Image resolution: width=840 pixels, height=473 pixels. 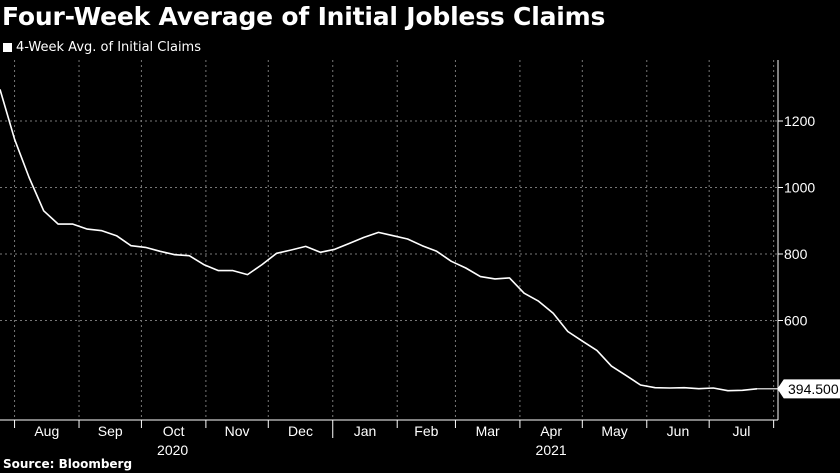 What do you see at coordinates (68, 464) in the screenshot?
I see `source-note: Source: Bloomberg` at bounding box center [68, 464].